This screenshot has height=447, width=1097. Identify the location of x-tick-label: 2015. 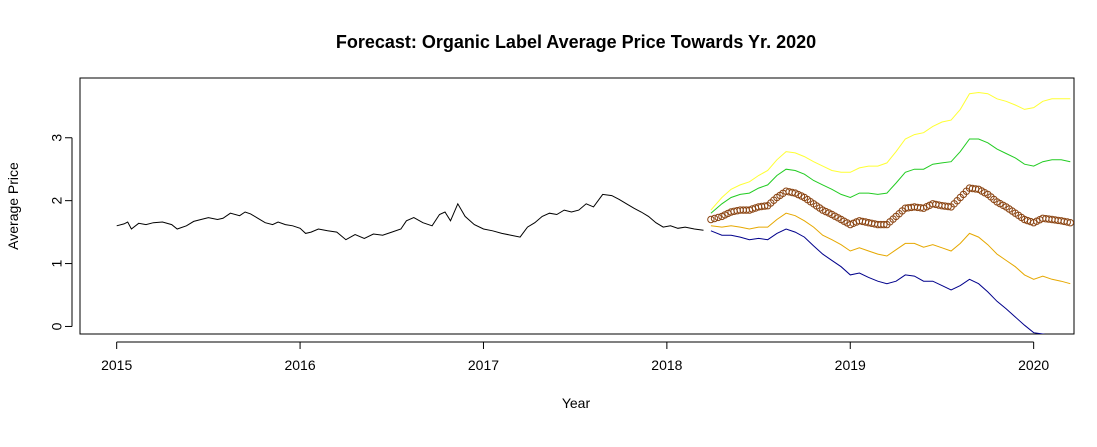
(116, 365).